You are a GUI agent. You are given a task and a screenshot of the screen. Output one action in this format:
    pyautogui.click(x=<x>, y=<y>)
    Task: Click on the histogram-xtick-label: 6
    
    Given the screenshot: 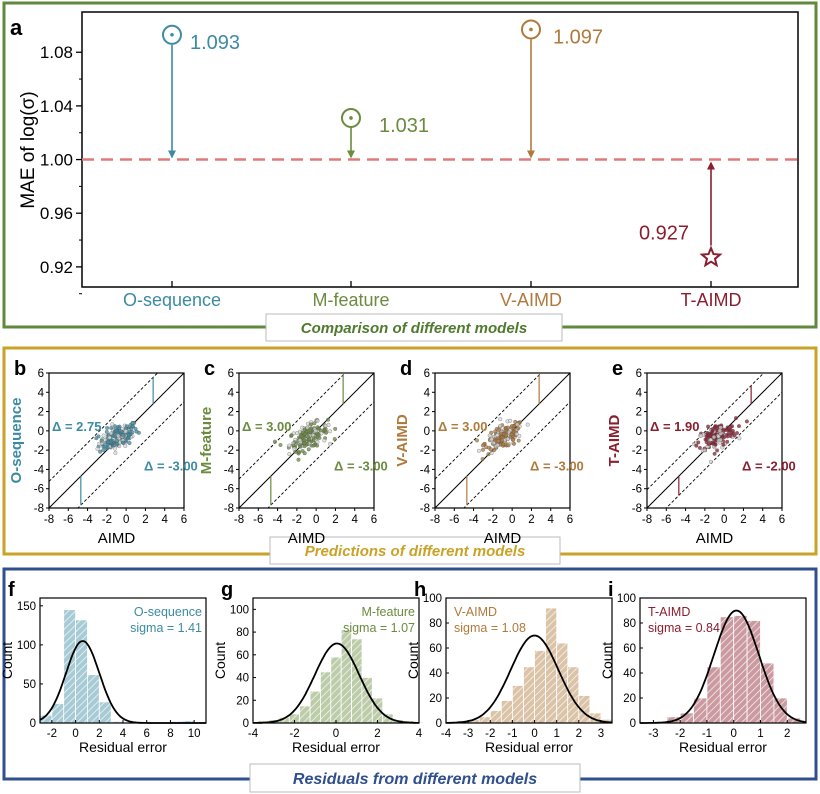 What is the action you would take?
    pyautogui.click(x=147, y=734)
    